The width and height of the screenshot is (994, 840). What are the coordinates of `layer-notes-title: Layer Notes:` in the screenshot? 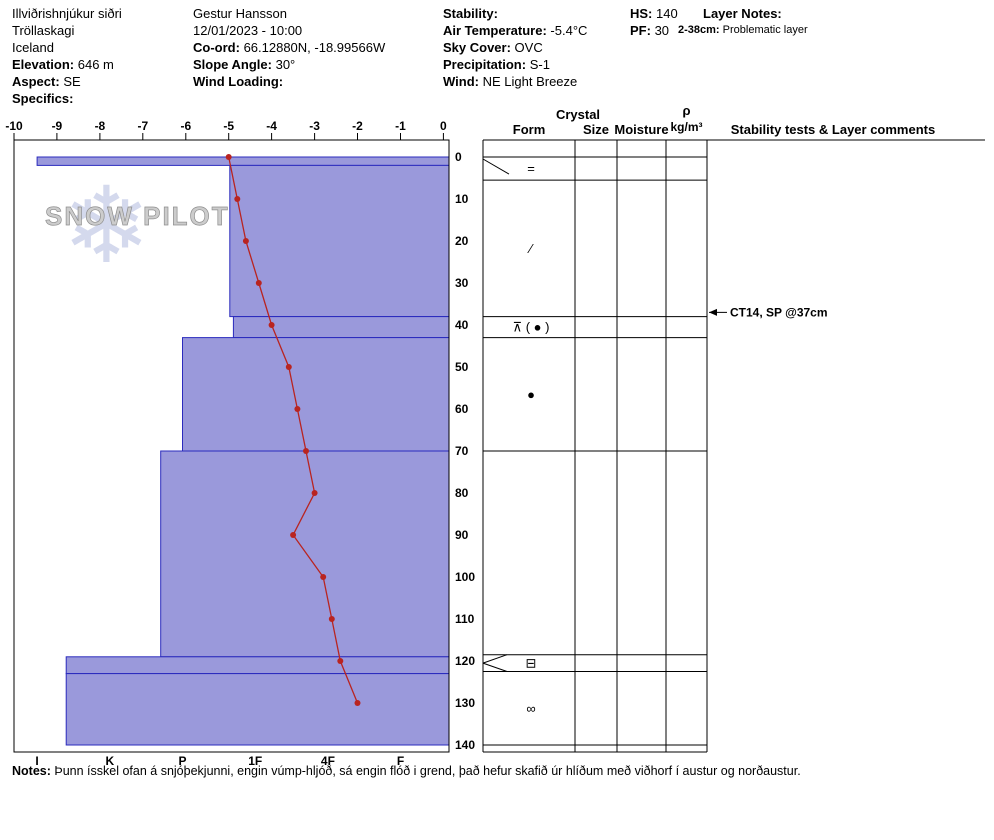 It's located at (742, 13).